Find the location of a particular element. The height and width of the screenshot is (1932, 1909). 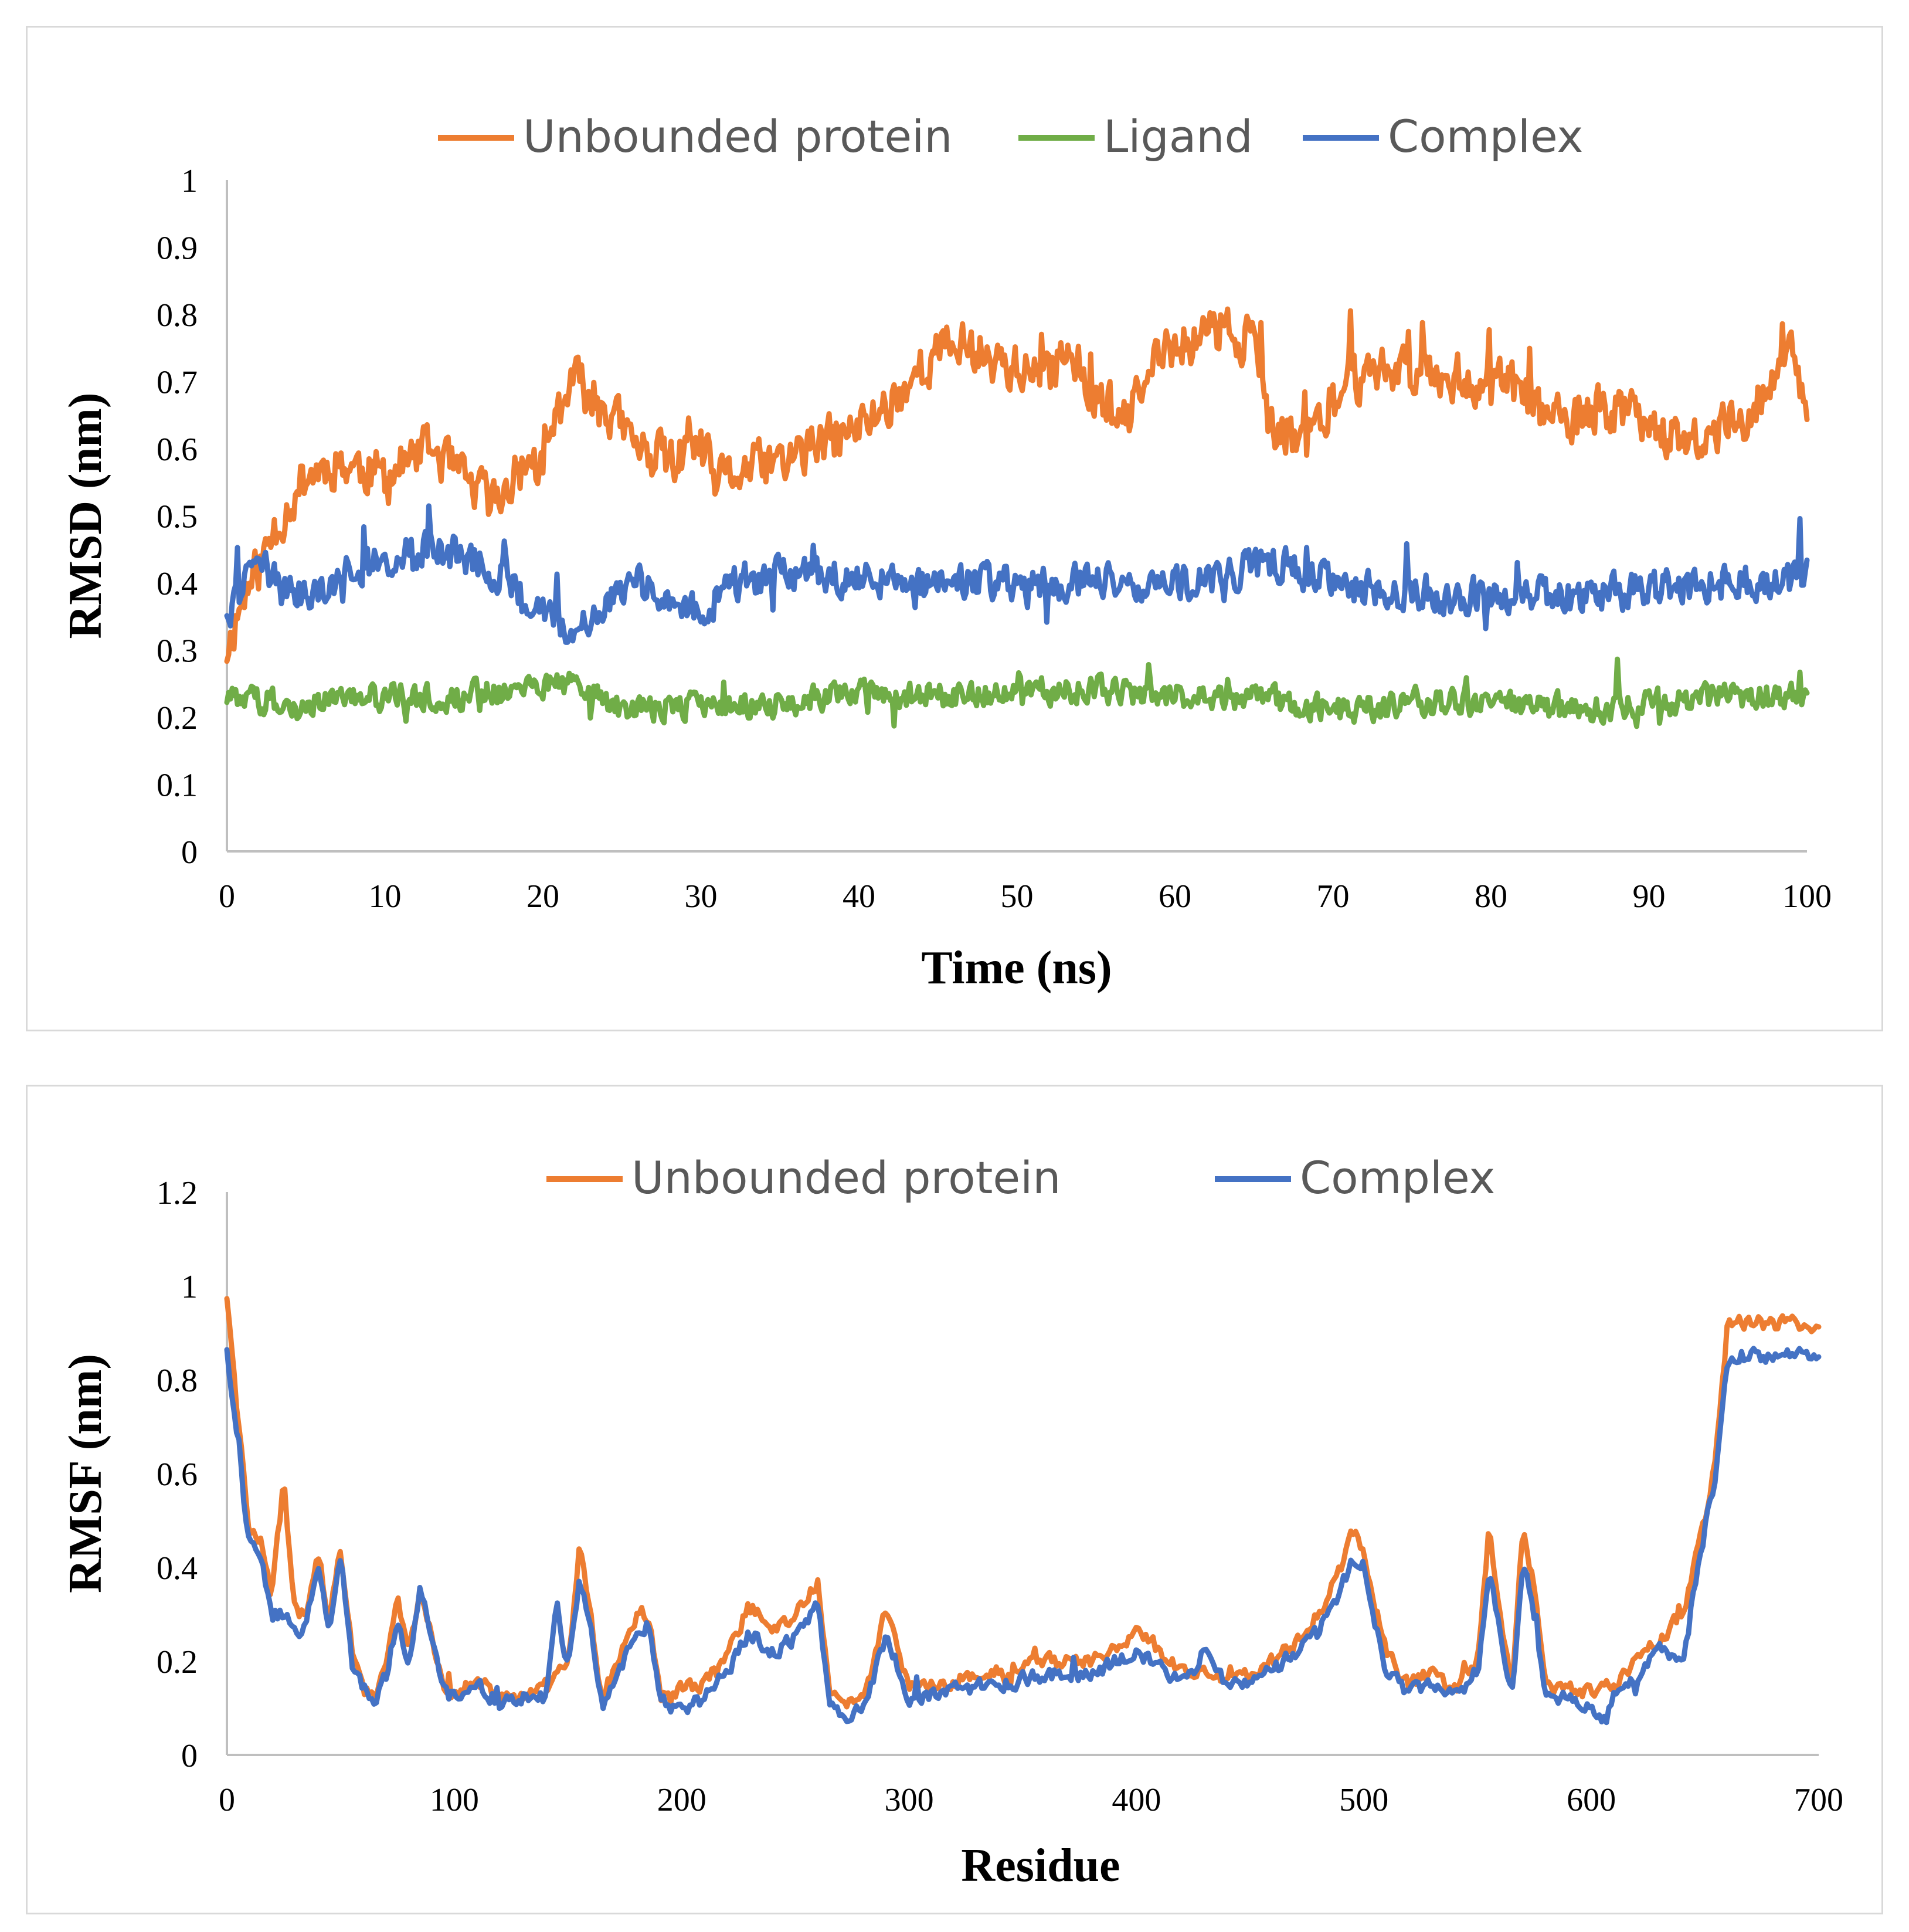

rmsd-y-tick-label: 0.5 is located at coordinates (177, 517).